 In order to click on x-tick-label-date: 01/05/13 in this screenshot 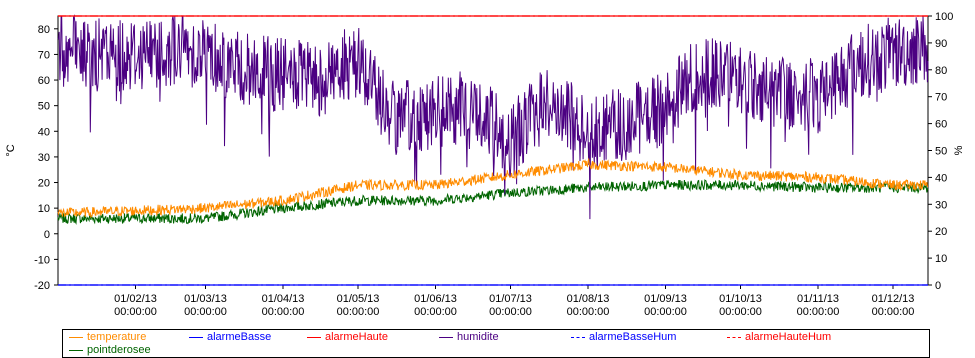, I will do `click(358, 299)`.